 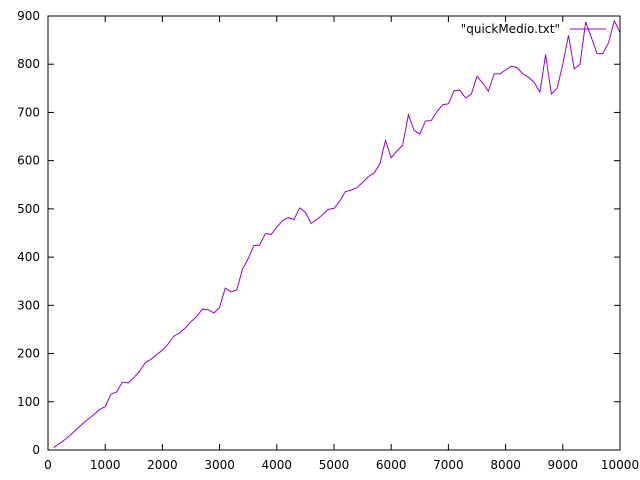 What do you see at coordinates (28, 112) in the screenshot?
I see `y-tick-label: 700` at bounding box center [28, 112].